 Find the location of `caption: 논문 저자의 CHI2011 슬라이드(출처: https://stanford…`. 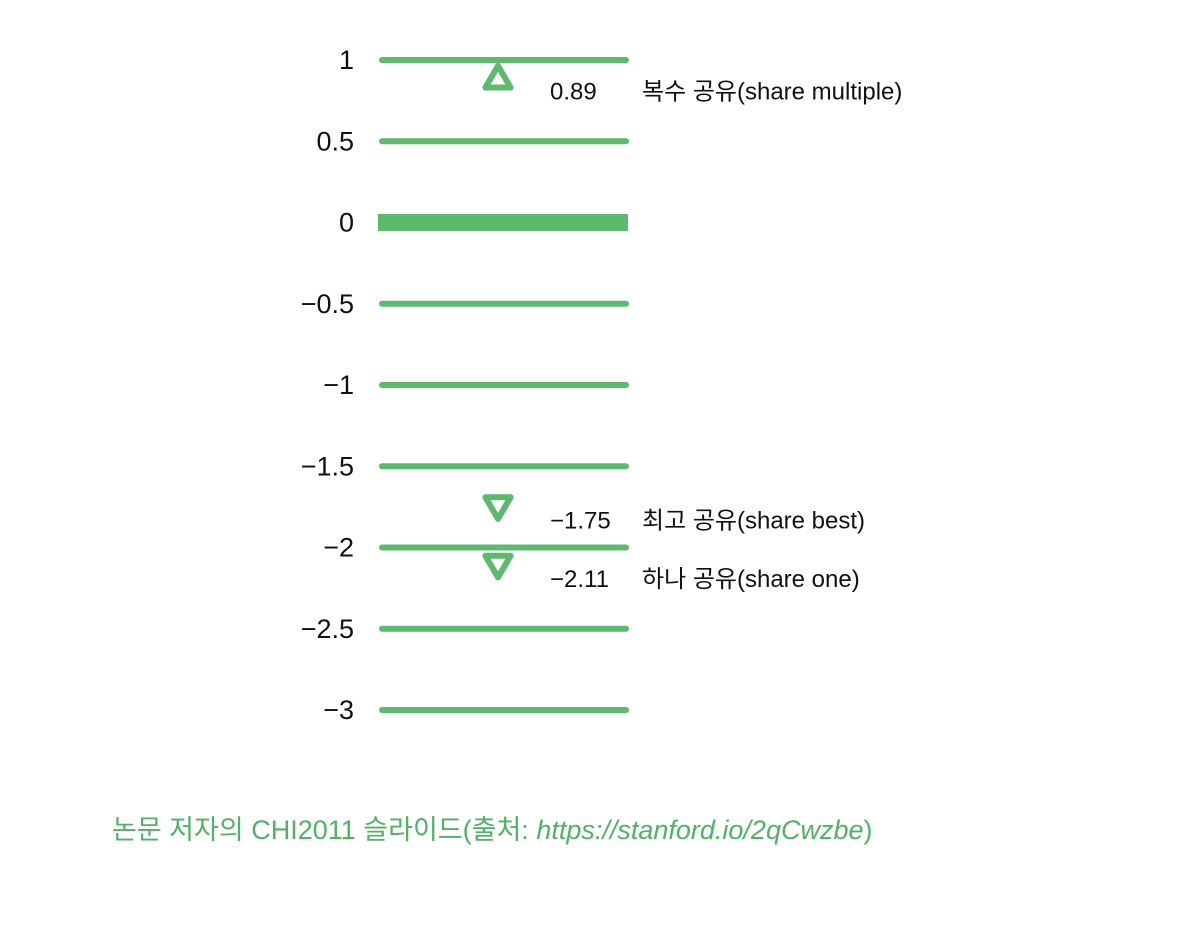

caption: 논문 저자의 CHI2011 슬라이드(출처: https://stanford… is located at coordinates (492, 827).